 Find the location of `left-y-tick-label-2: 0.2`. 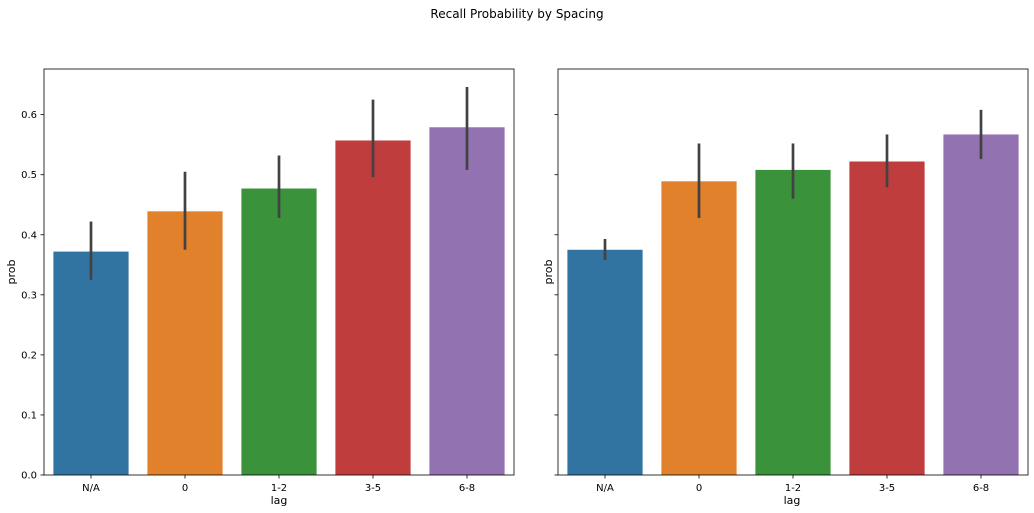

left-y-tick-label-2: 0.2 is located at coordinates (29, 355).